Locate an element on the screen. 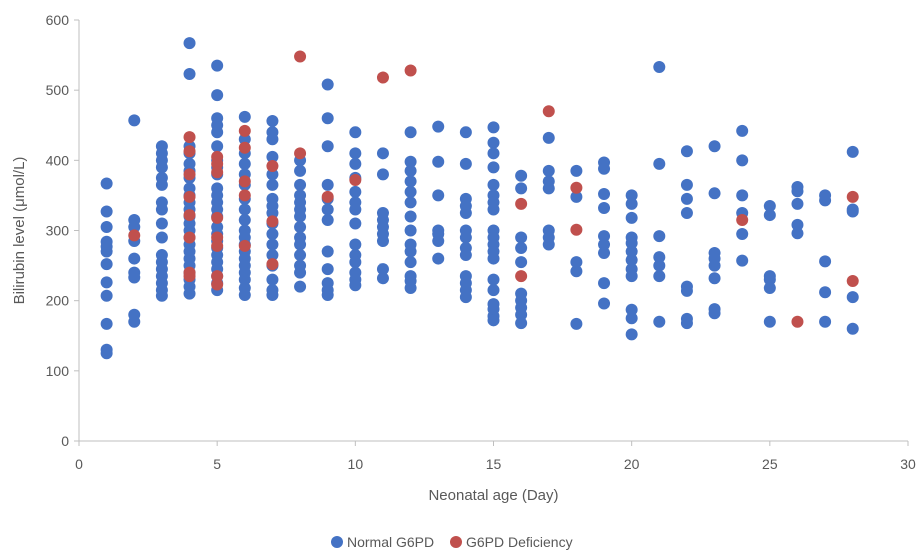  legend-marker-g6pd-deficiency is located at coordinates (456, 542).